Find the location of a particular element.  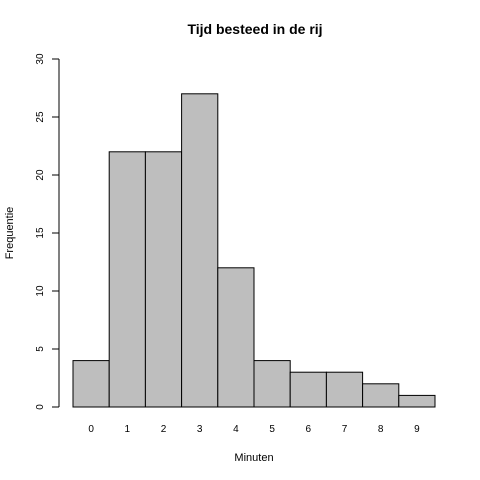

x-tick-label: 7 is located at coordinates (345, 429).